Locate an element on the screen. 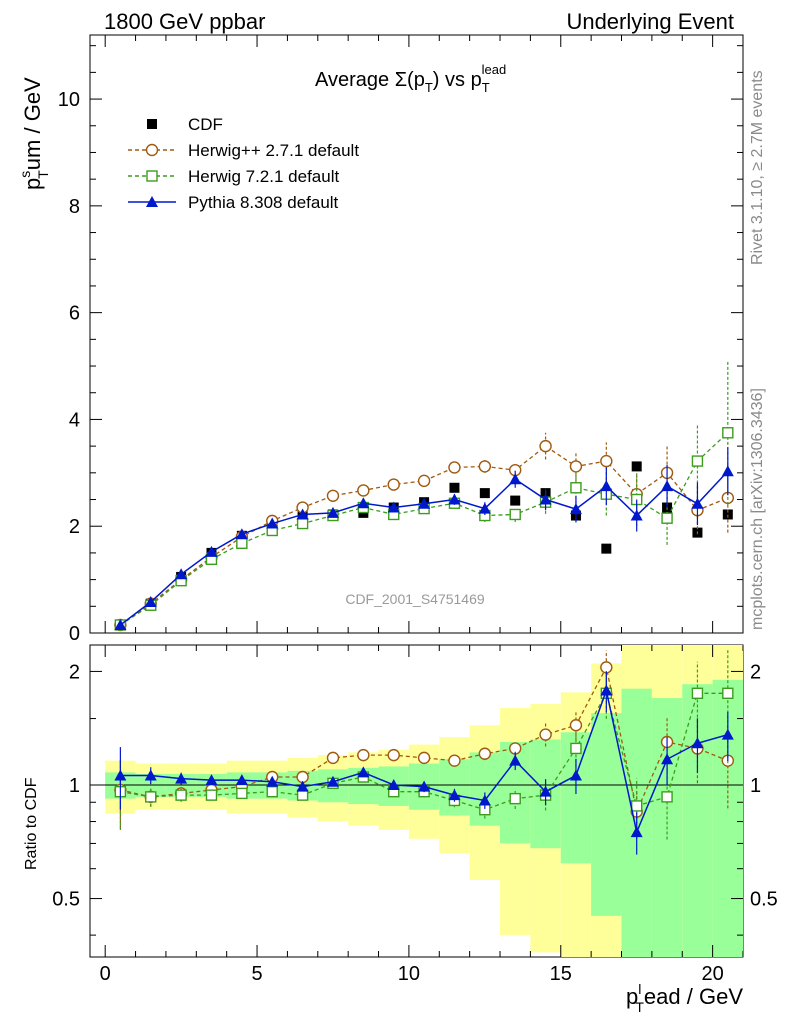 This screenshot has width=786, height=1024. header-left: 1800 GeV ppbar is located at coordinates (184, 21).